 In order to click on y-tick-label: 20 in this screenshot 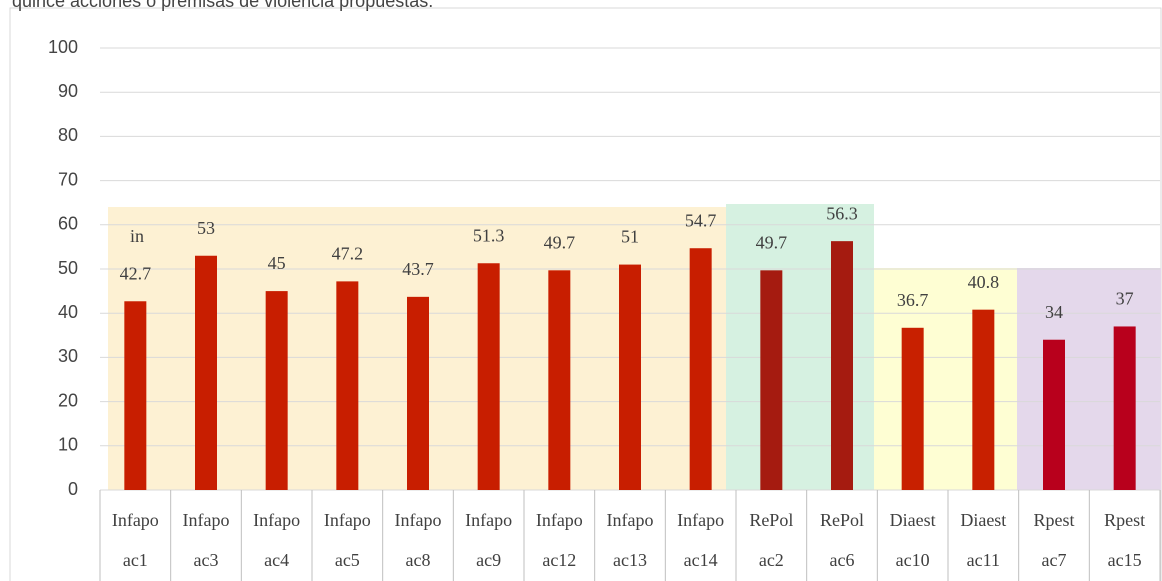, I will do `click(68, 400)`.